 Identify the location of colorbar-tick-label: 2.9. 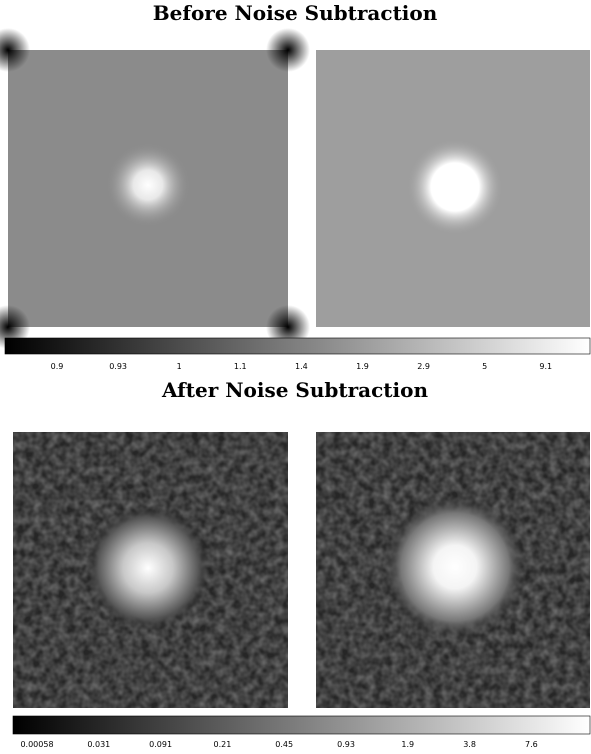
(423, 366).